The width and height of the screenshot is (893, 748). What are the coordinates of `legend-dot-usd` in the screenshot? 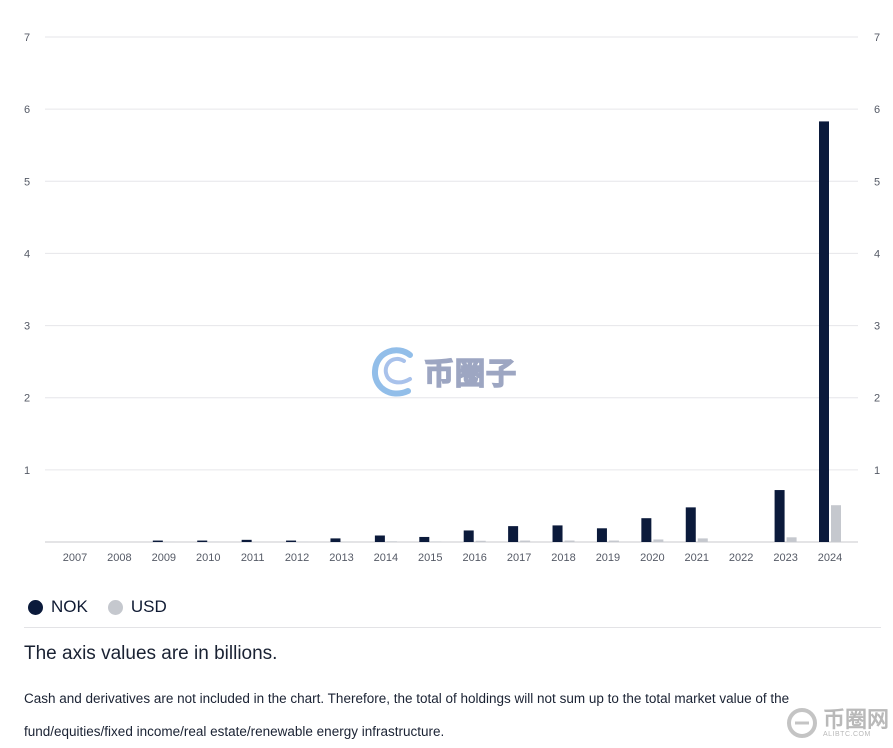 It's located at (115, 607).